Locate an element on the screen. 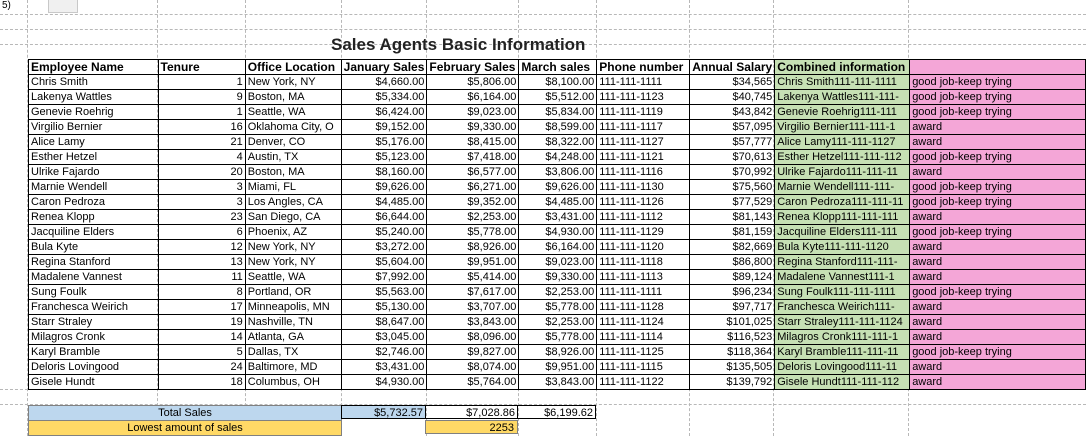 The height and width of the screenshot is (436, 1086). cell-office-location: Seattle, WA is located at coordinates (293, 277).